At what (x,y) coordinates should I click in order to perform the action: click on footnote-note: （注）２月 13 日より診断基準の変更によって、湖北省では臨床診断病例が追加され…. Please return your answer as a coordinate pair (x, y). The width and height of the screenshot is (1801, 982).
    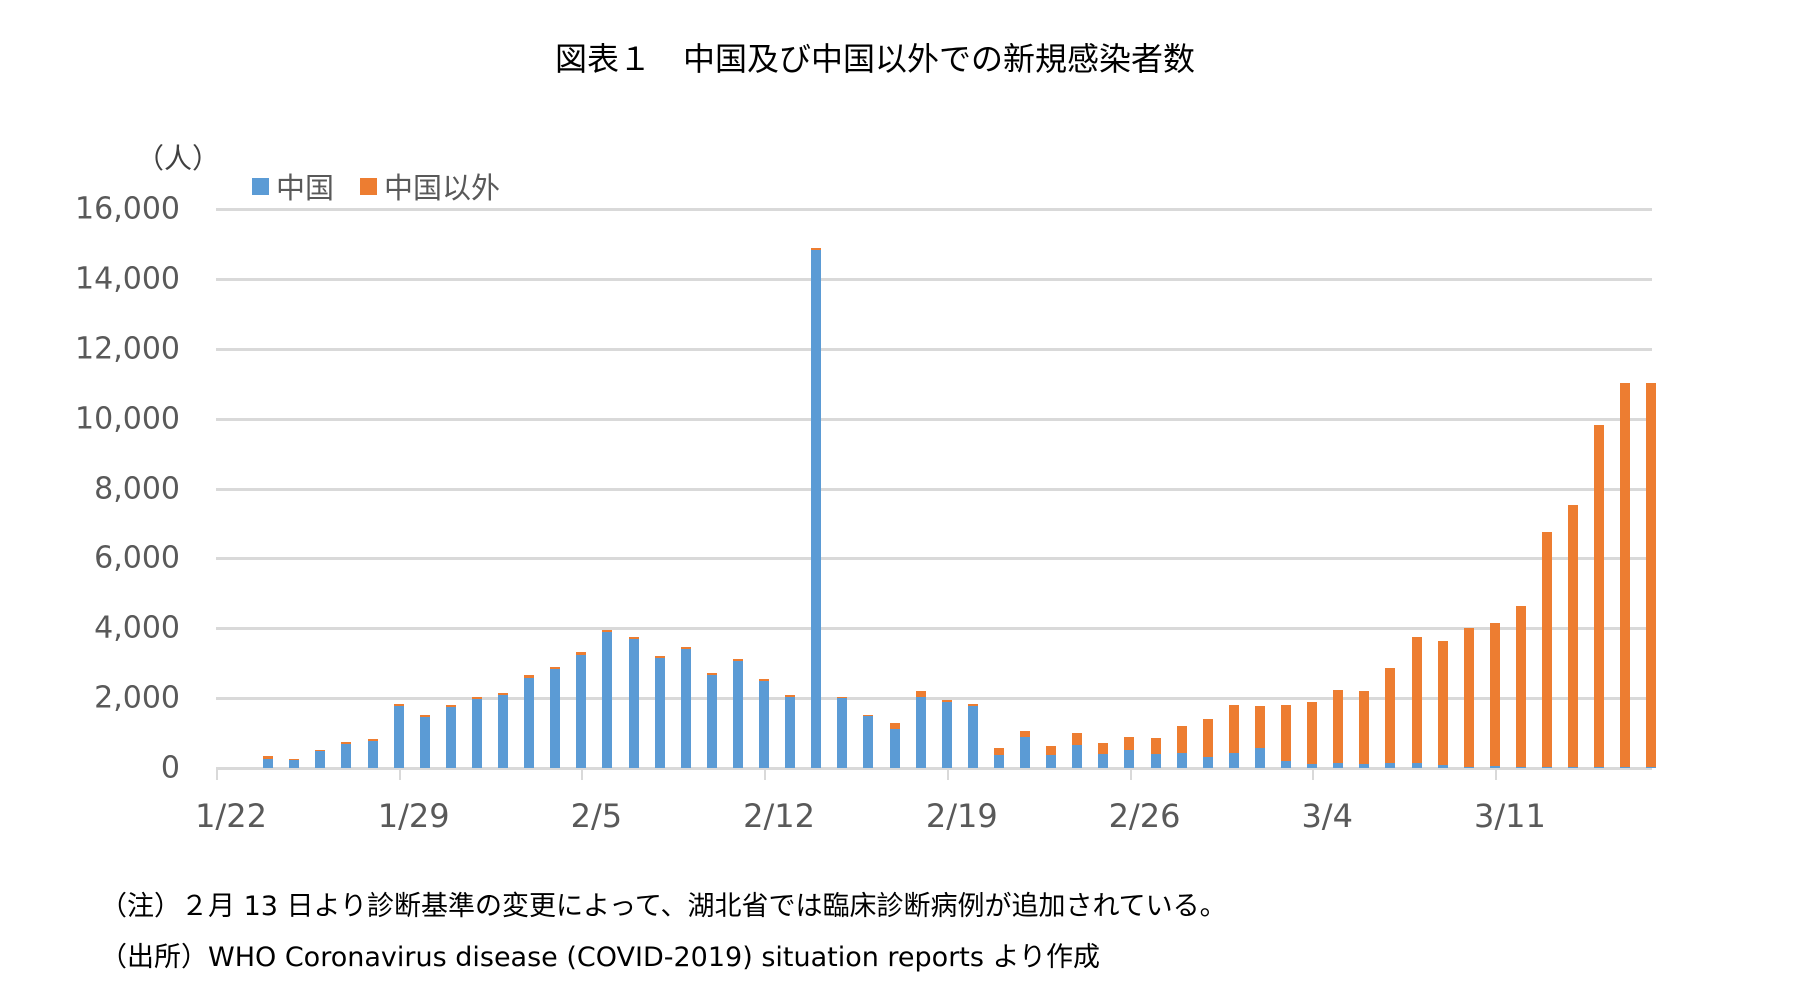
    Looking at the image, I should click on (663, 906).